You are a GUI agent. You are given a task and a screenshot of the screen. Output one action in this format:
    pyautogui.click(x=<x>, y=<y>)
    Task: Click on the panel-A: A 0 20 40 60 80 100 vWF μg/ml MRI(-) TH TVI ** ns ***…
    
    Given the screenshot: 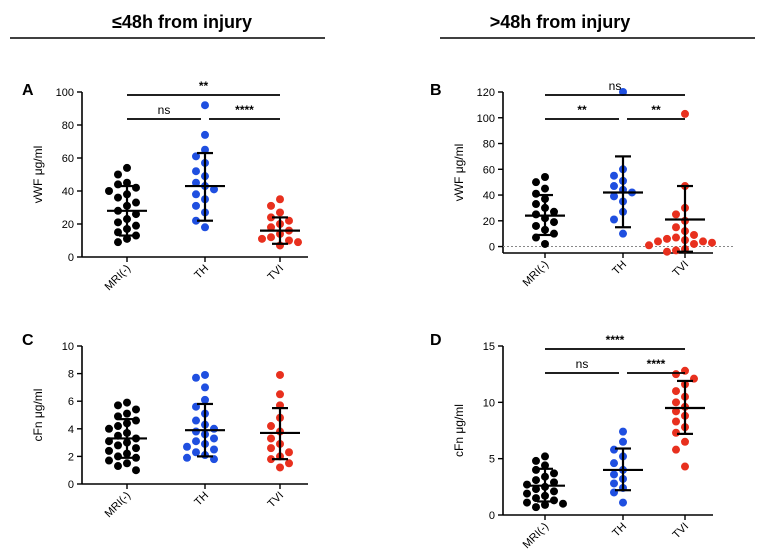 What is the action you would take?
    pyautogui.click(x=165, y=186)
    